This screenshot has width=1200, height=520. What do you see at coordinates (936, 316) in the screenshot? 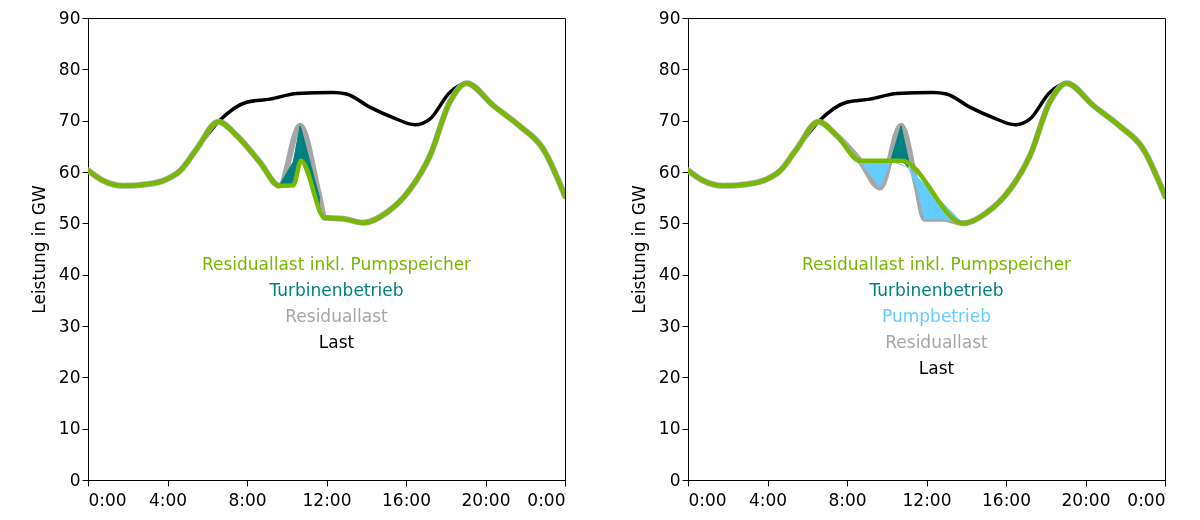
I see `text: Pumpbetrieb` at bounding box center [936, 316].